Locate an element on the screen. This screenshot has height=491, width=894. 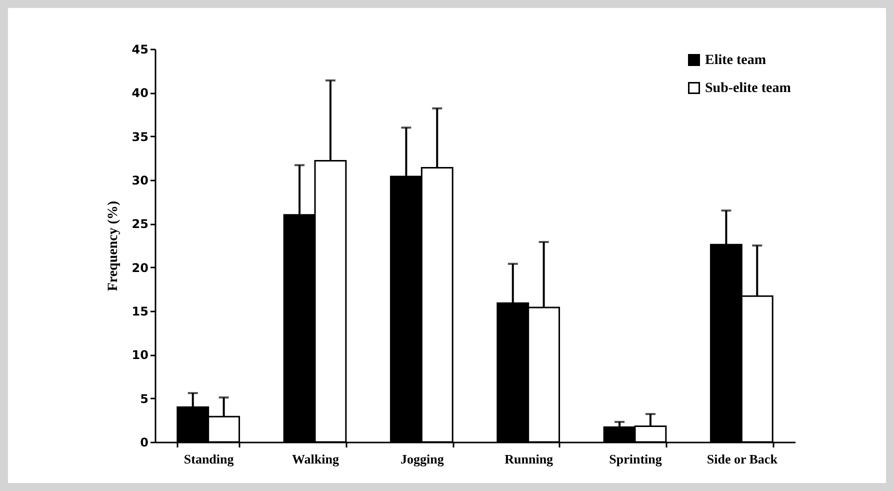
y-tick-label: 5 is located at coordinates (144, 399).